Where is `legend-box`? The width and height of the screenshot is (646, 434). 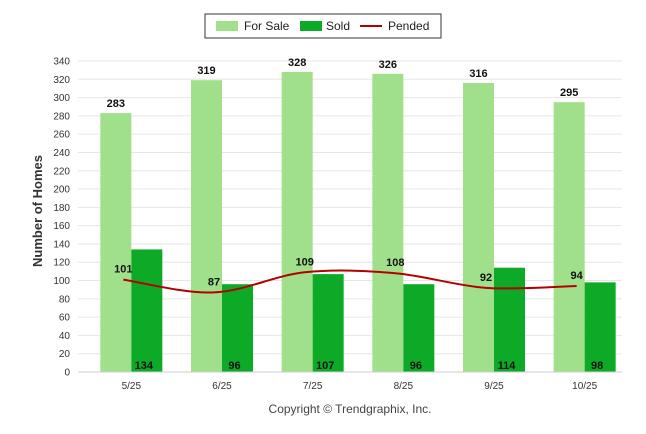
legend-box is located at coordinates (323, 26).